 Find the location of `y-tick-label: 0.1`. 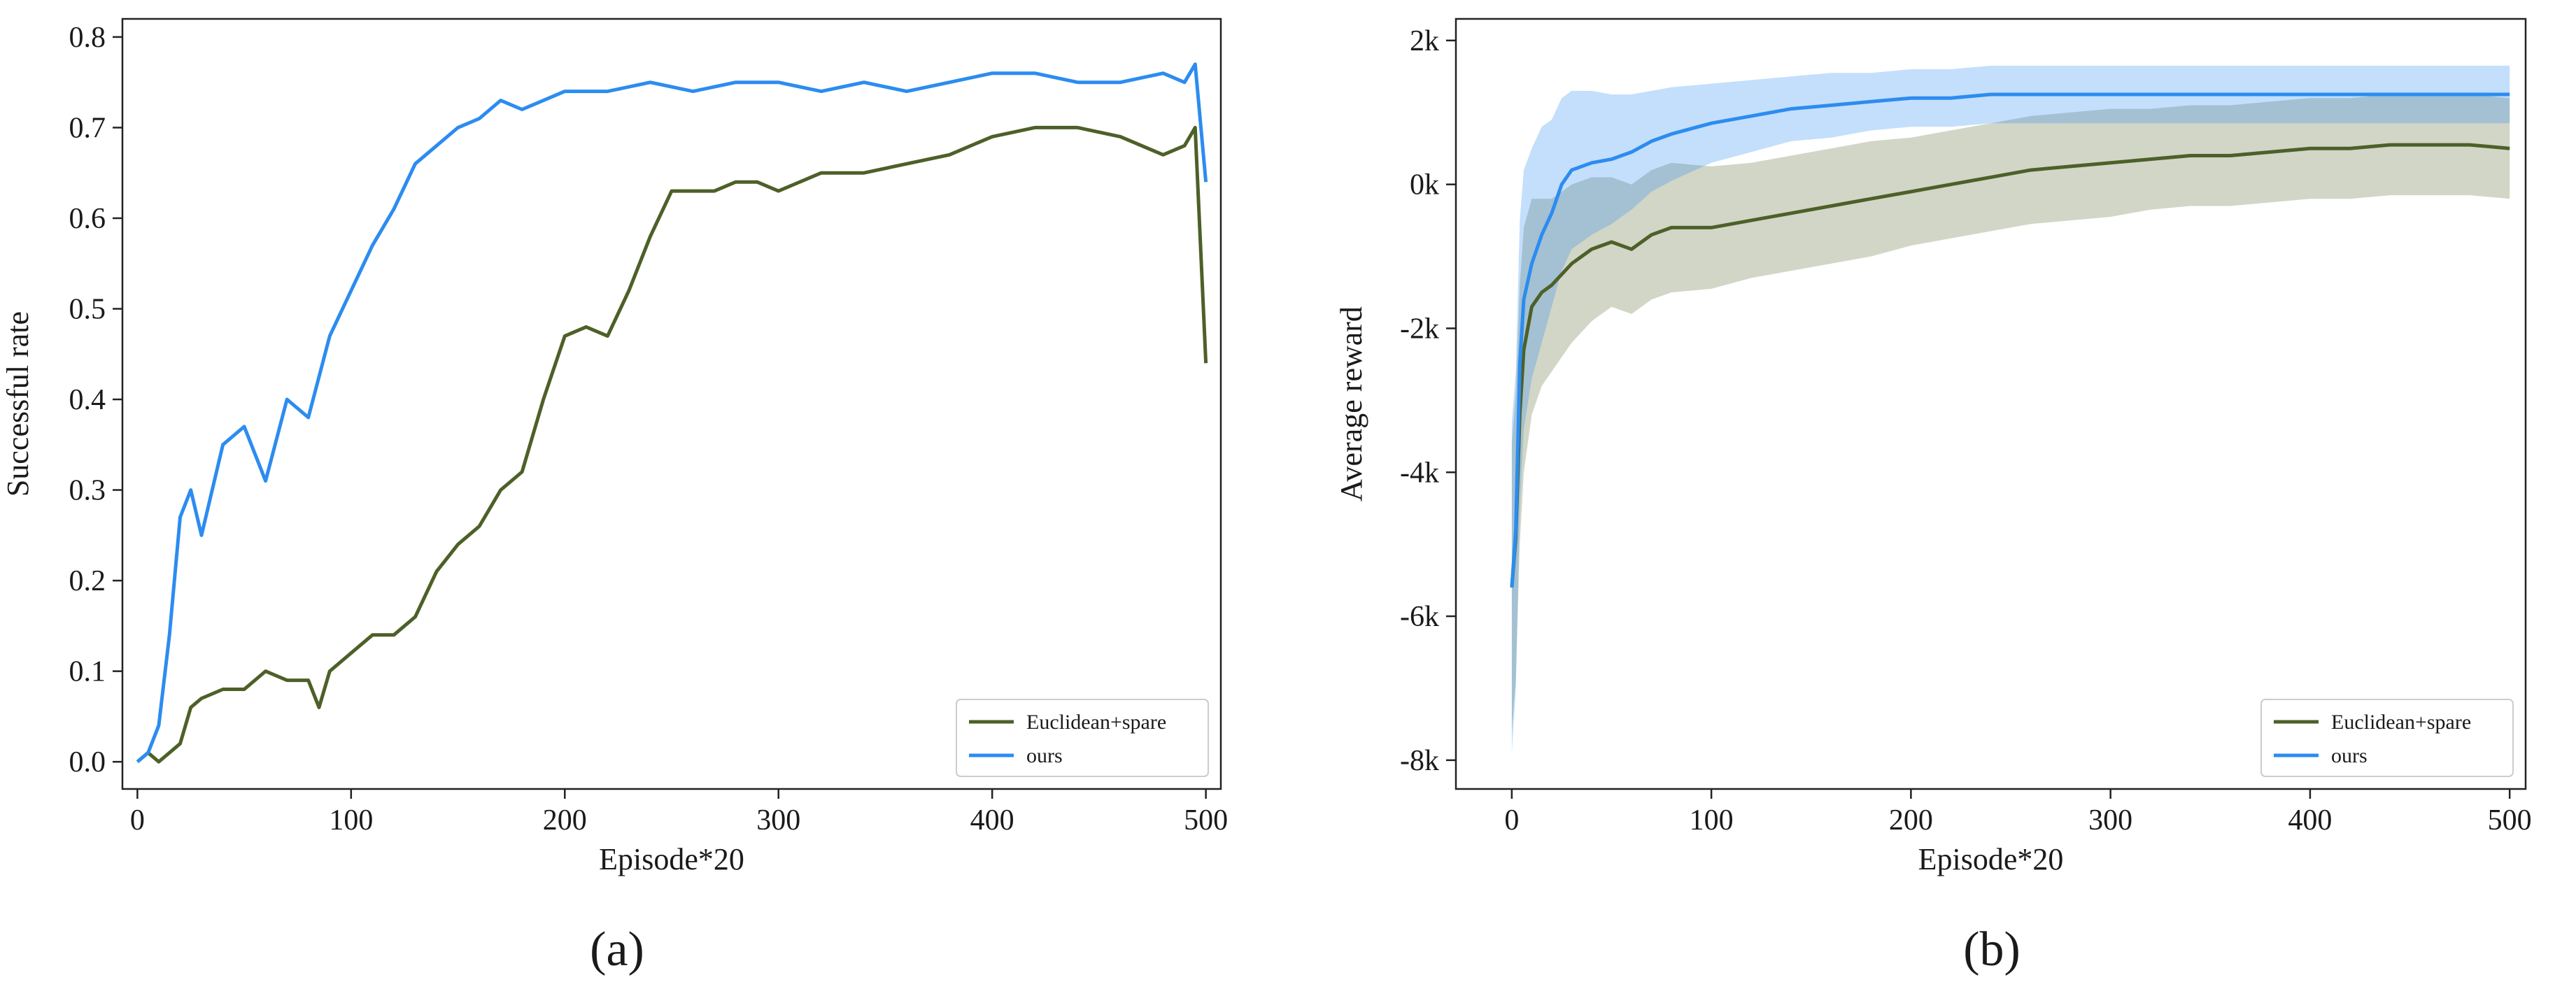

y-tick-label: 0.1 is located at coordinates (87, 672).